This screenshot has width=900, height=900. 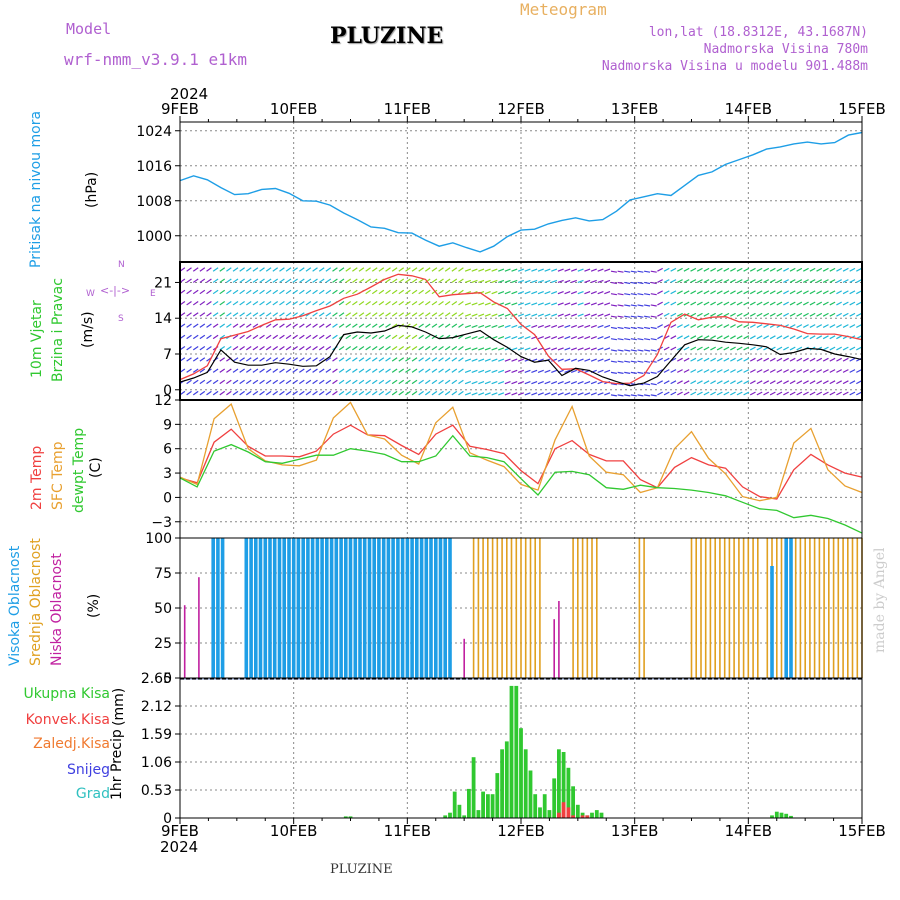 What do you see at coordinates (163, 574) in the screenshot?
I see `y-tick-label: 75` at bounding box center [163, 574].